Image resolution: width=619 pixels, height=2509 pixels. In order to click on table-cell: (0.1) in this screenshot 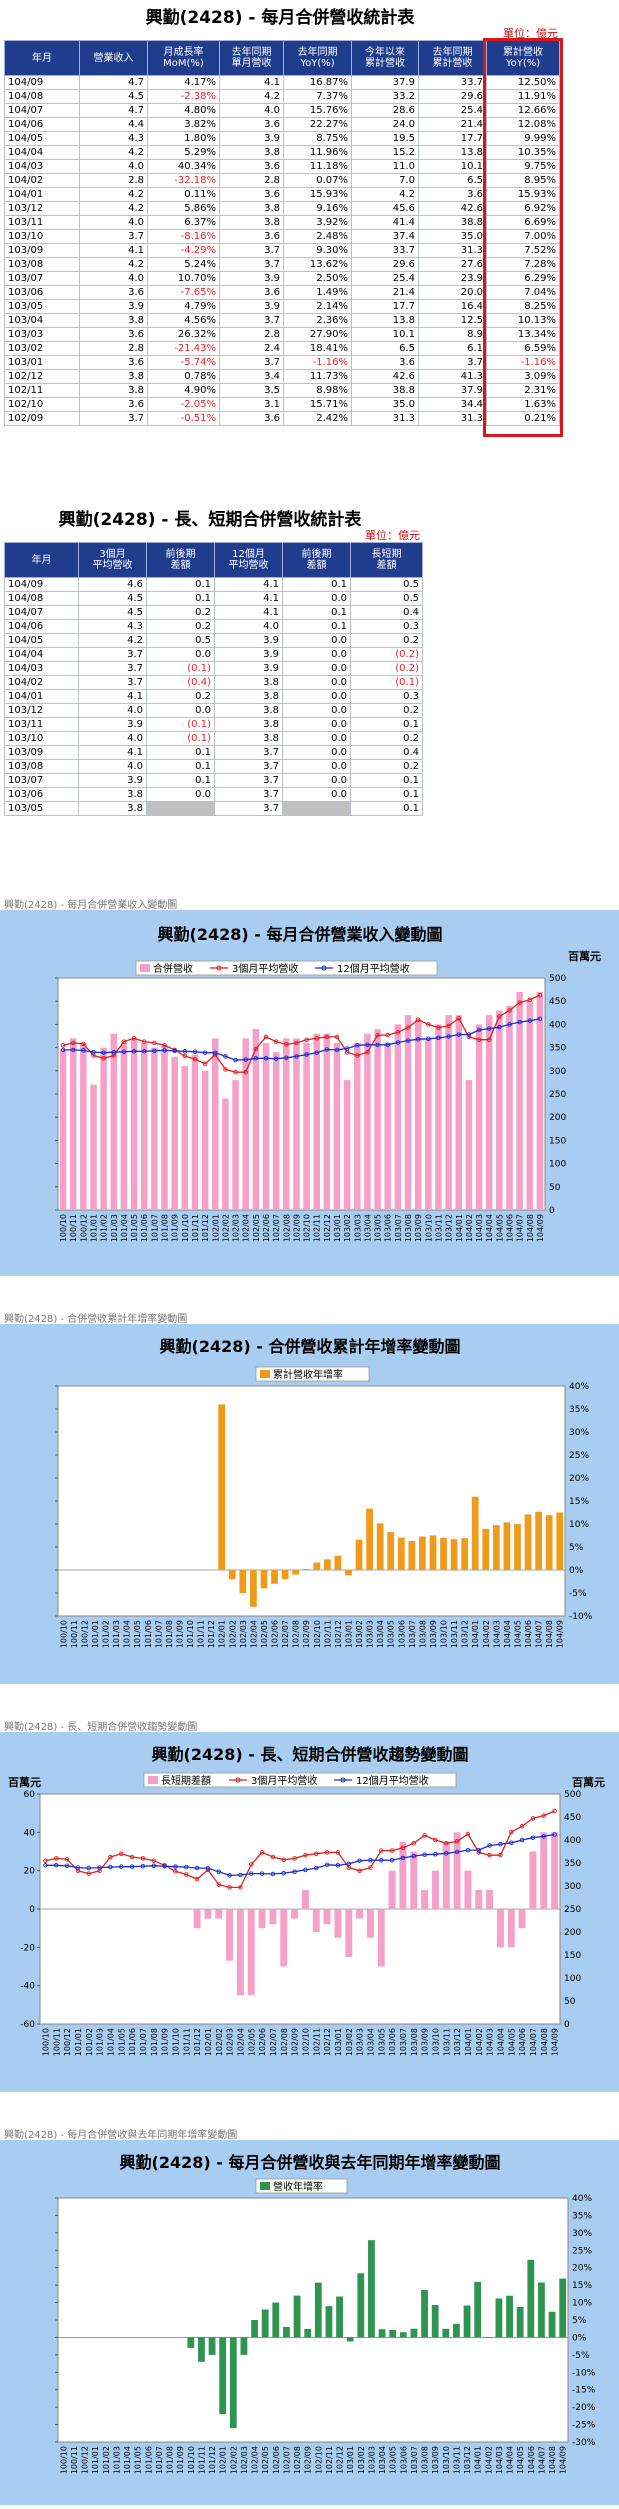, I will do `click(180, 738)`.